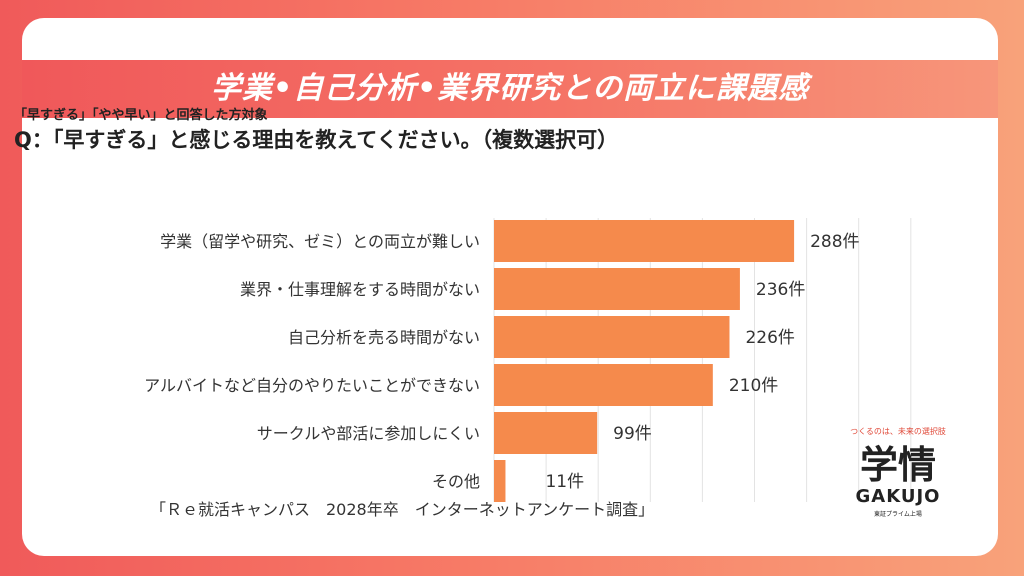  Describe the element at coordinates (368, 433) in the screenshot. I see `category-label: サークルや部活に参加しにくい` at that location.